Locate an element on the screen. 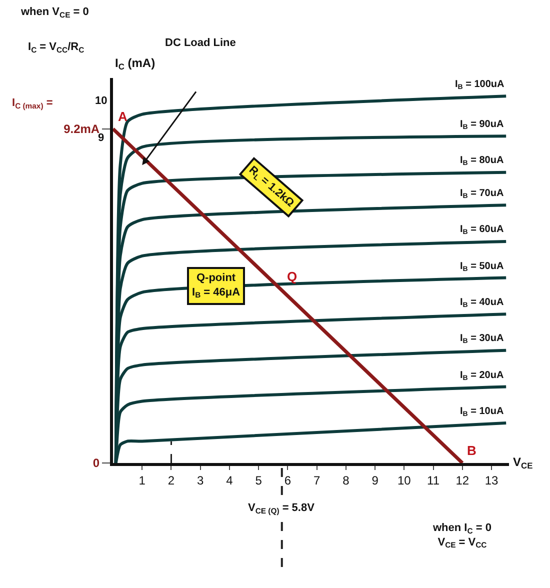 This screenshot has height=588, width=550. series-label: I$_{B}$ = 70uA is located at coordinates (482, 194).